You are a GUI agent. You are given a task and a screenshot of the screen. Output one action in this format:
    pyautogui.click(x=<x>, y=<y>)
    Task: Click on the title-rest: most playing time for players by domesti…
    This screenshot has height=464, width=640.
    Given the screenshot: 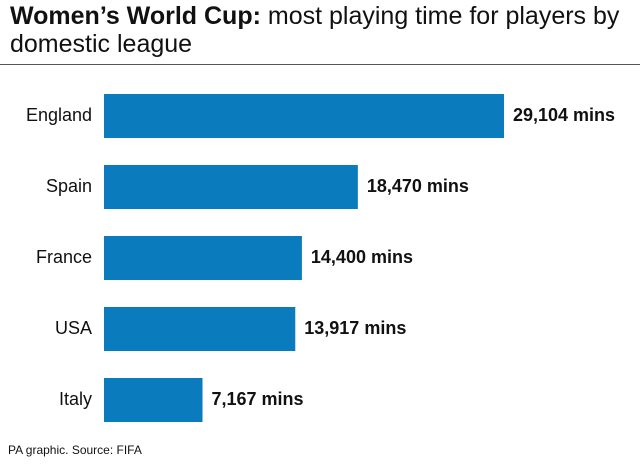 What is the action you would take?
    pyautogui.click(x=315, y=30)
    